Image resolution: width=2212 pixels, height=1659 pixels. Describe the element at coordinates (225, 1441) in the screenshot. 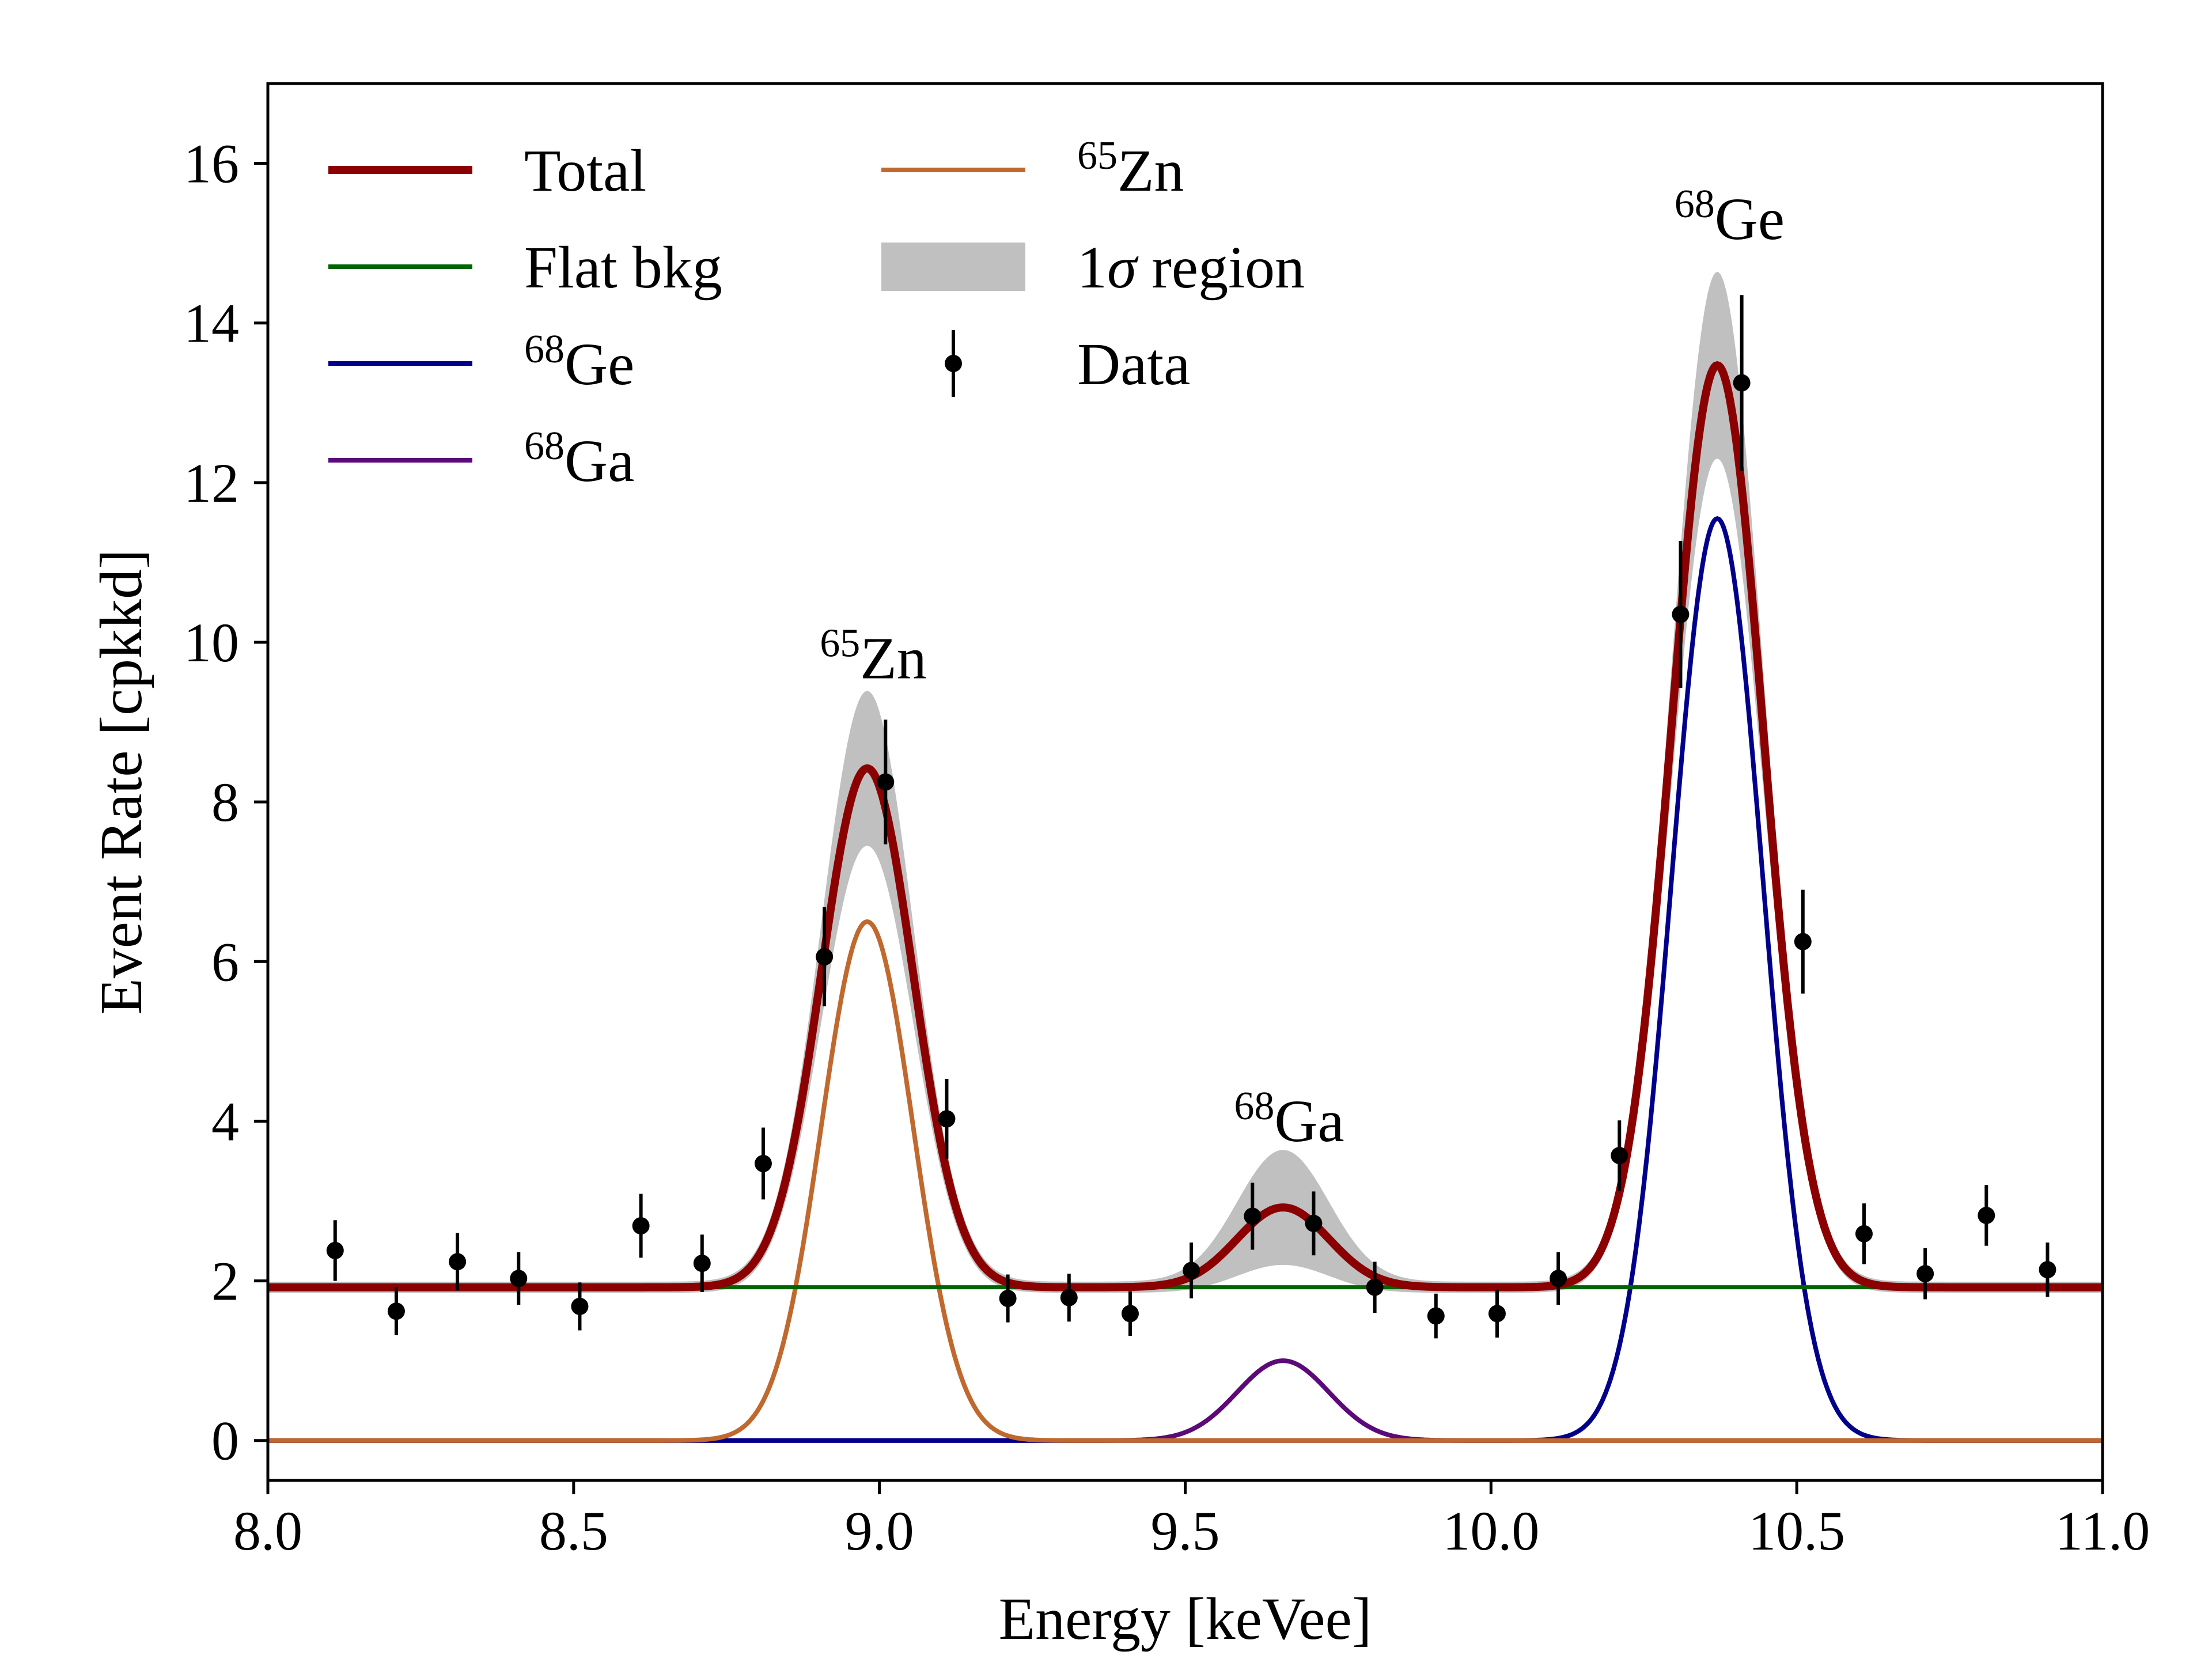

I see `y-tick-label: 0` at that location.